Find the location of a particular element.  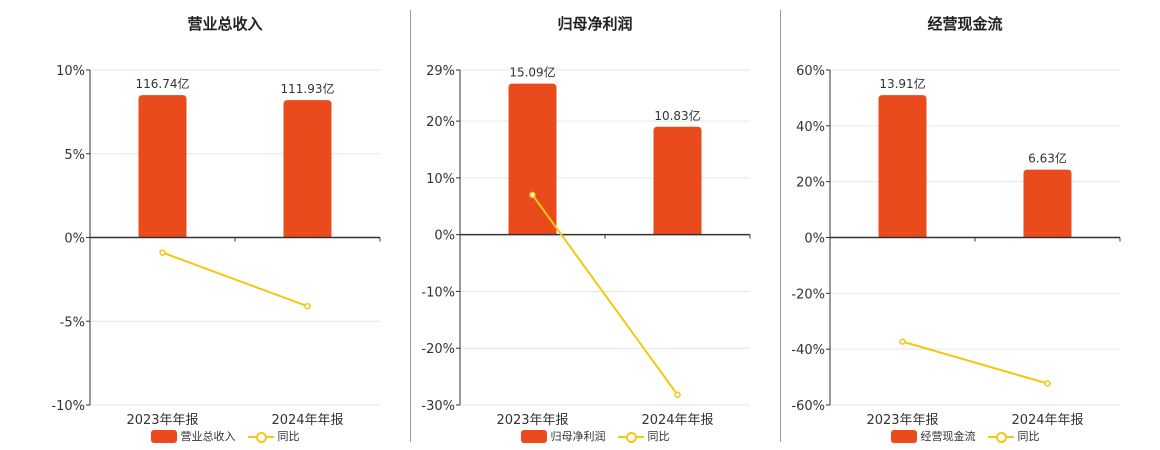

legend-bar-label: 经营现金流 is located at coordinates (948, 436).